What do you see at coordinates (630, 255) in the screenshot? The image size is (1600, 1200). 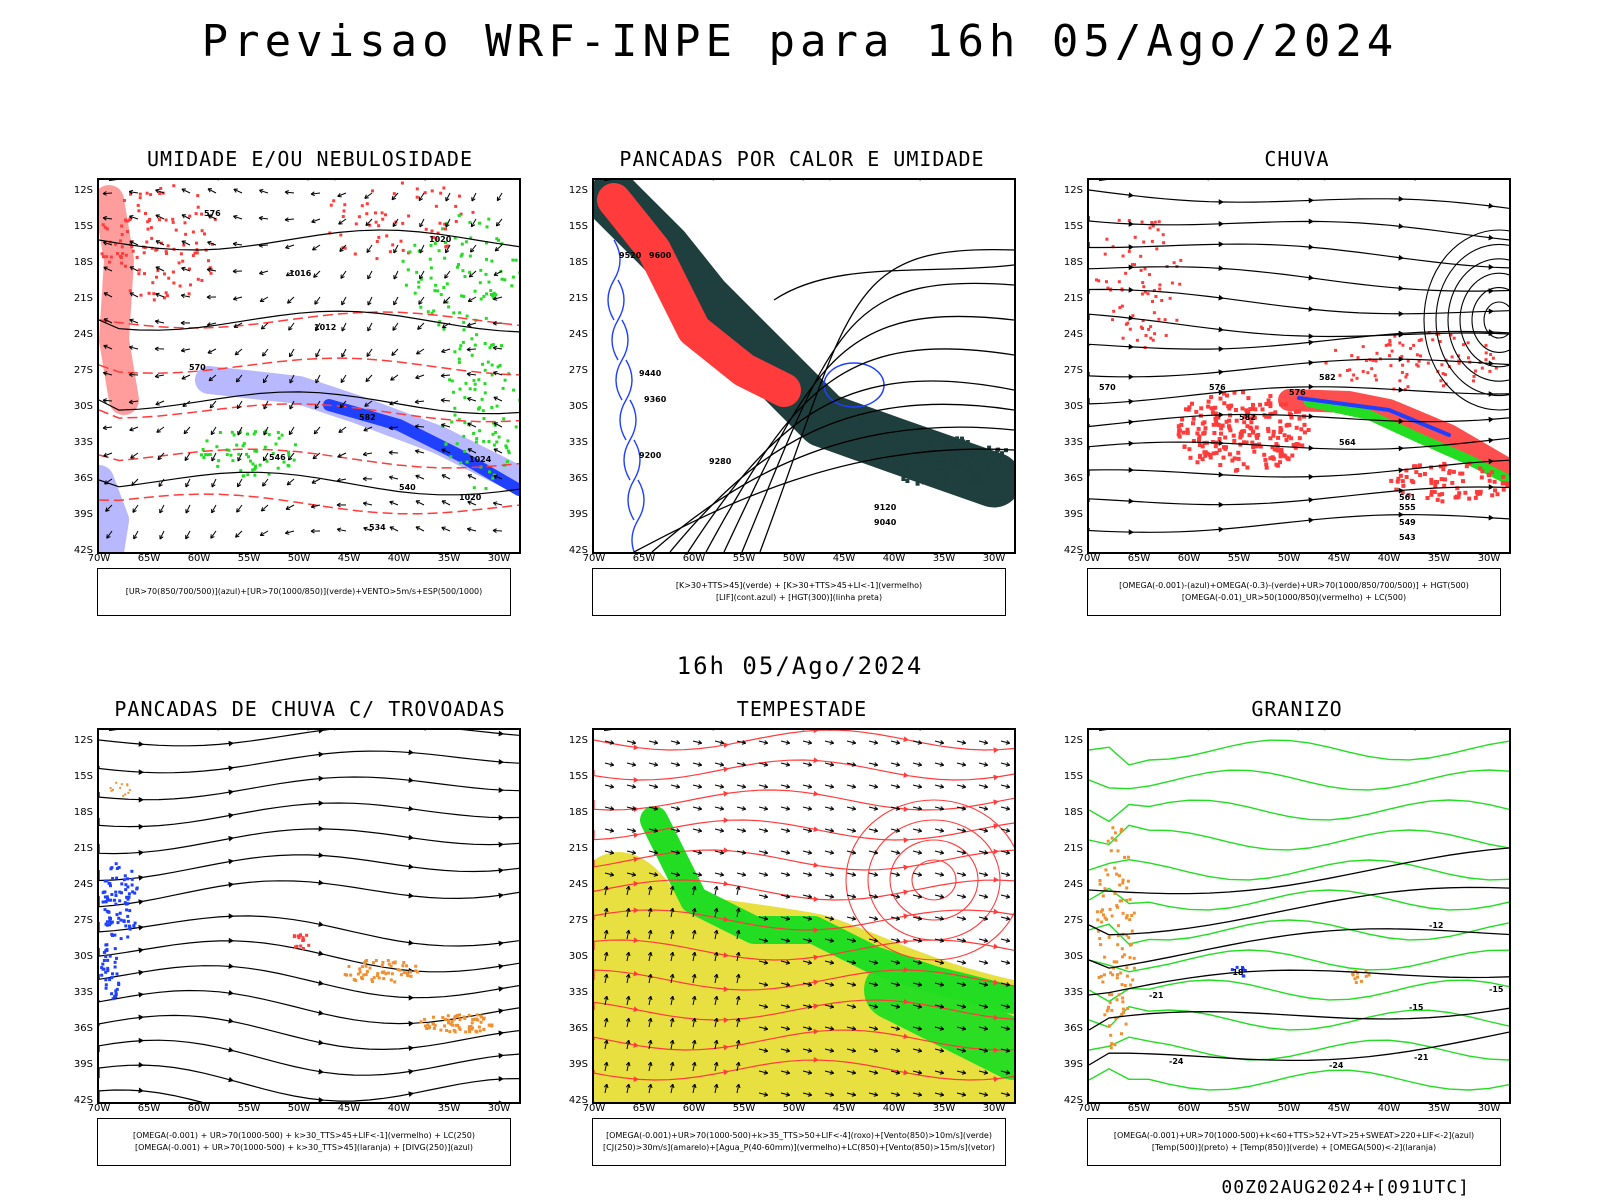 I see `contour-label: 9520` at bounding box center [630, 255].